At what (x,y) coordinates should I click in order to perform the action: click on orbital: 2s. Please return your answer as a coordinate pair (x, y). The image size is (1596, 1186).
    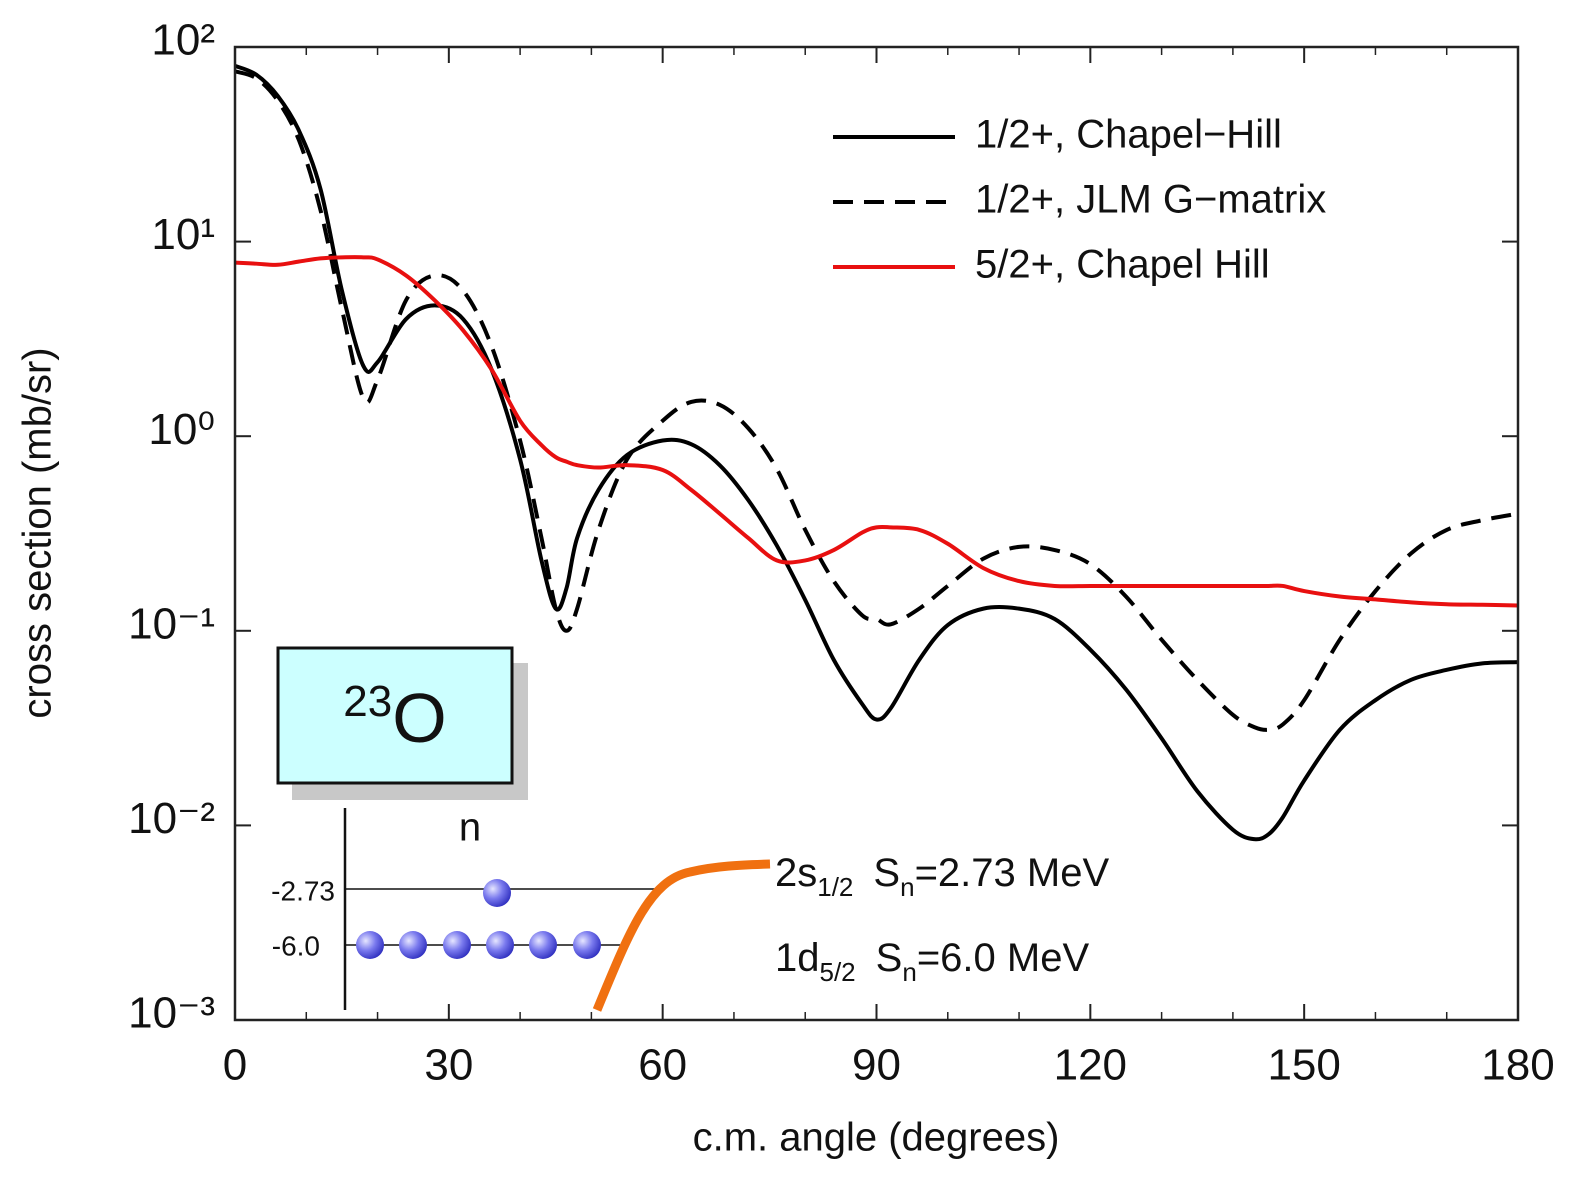
    Looking at the image, I should click on (796, 873).